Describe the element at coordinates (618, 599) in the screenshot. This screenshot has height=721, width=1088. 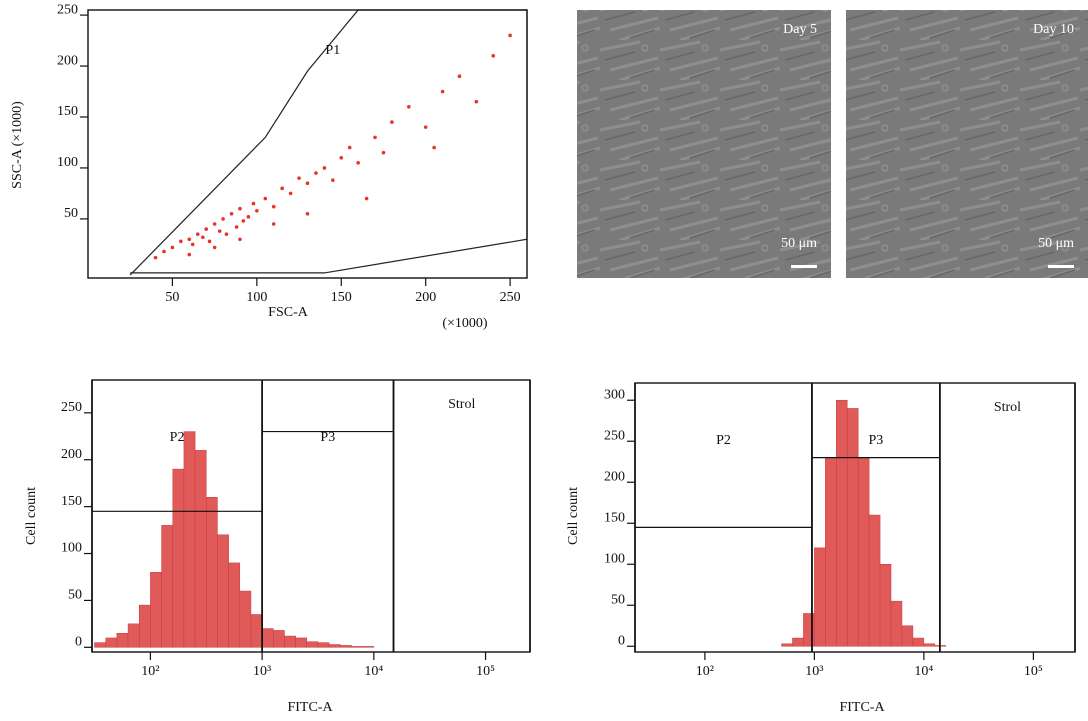
I see `y-tick-label: 50` at that location.